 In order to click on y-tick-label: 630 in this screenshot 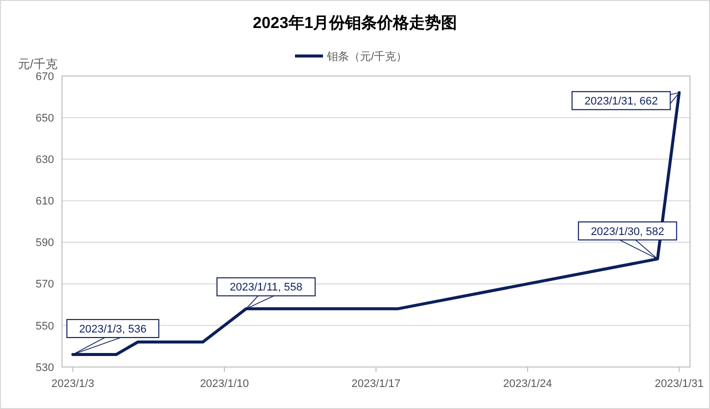, I will do `click(45, 160)`.